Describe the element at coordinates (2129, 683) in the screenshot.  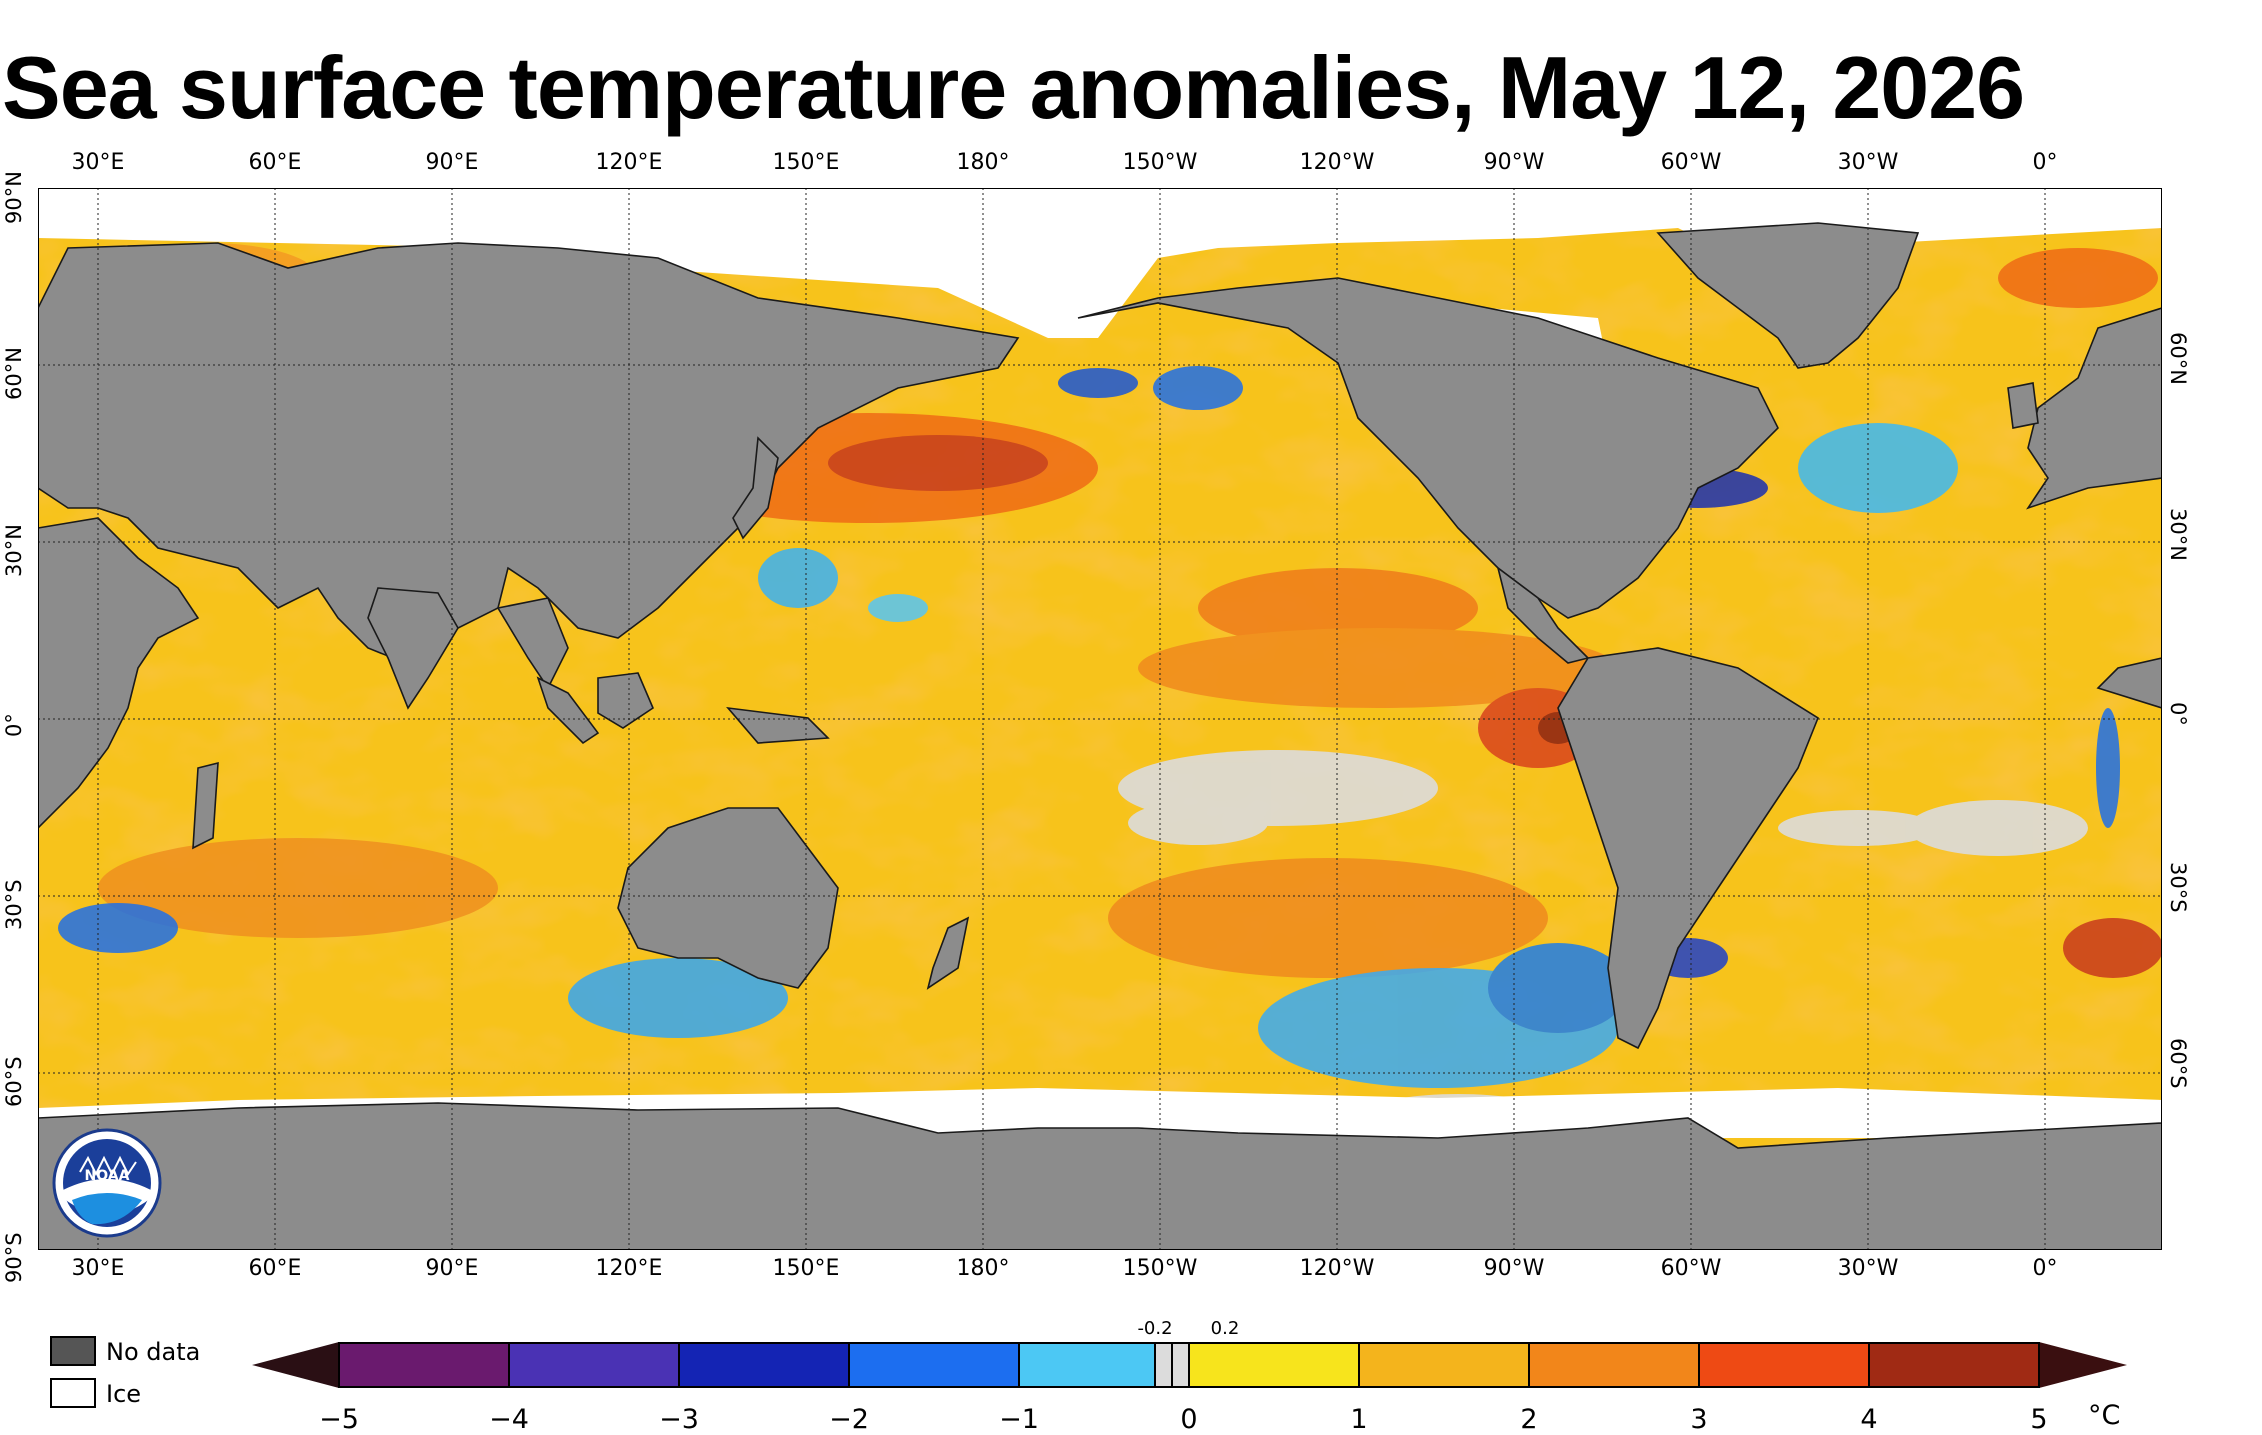
I see `landmass-west-africa` at that location.